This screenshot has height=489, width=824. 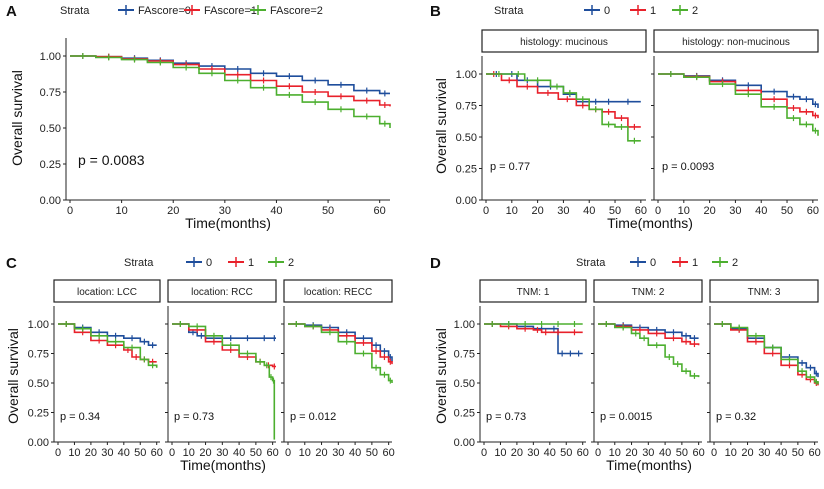 I want to click on p-value: p = 0.34, so click(x=80, y=417).